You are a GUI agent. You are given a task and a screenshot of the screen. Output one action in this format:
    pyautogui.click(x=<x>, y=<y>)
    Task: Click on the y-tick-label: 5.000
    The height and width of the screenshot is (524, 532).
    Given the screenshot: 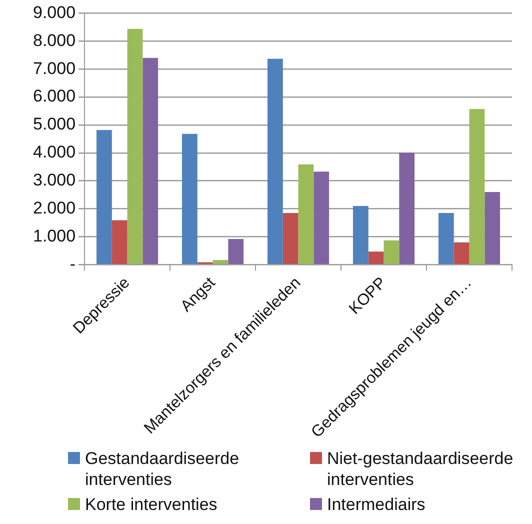 What is the action you would take?
    pyautogui.click(x=54, y=124)
    